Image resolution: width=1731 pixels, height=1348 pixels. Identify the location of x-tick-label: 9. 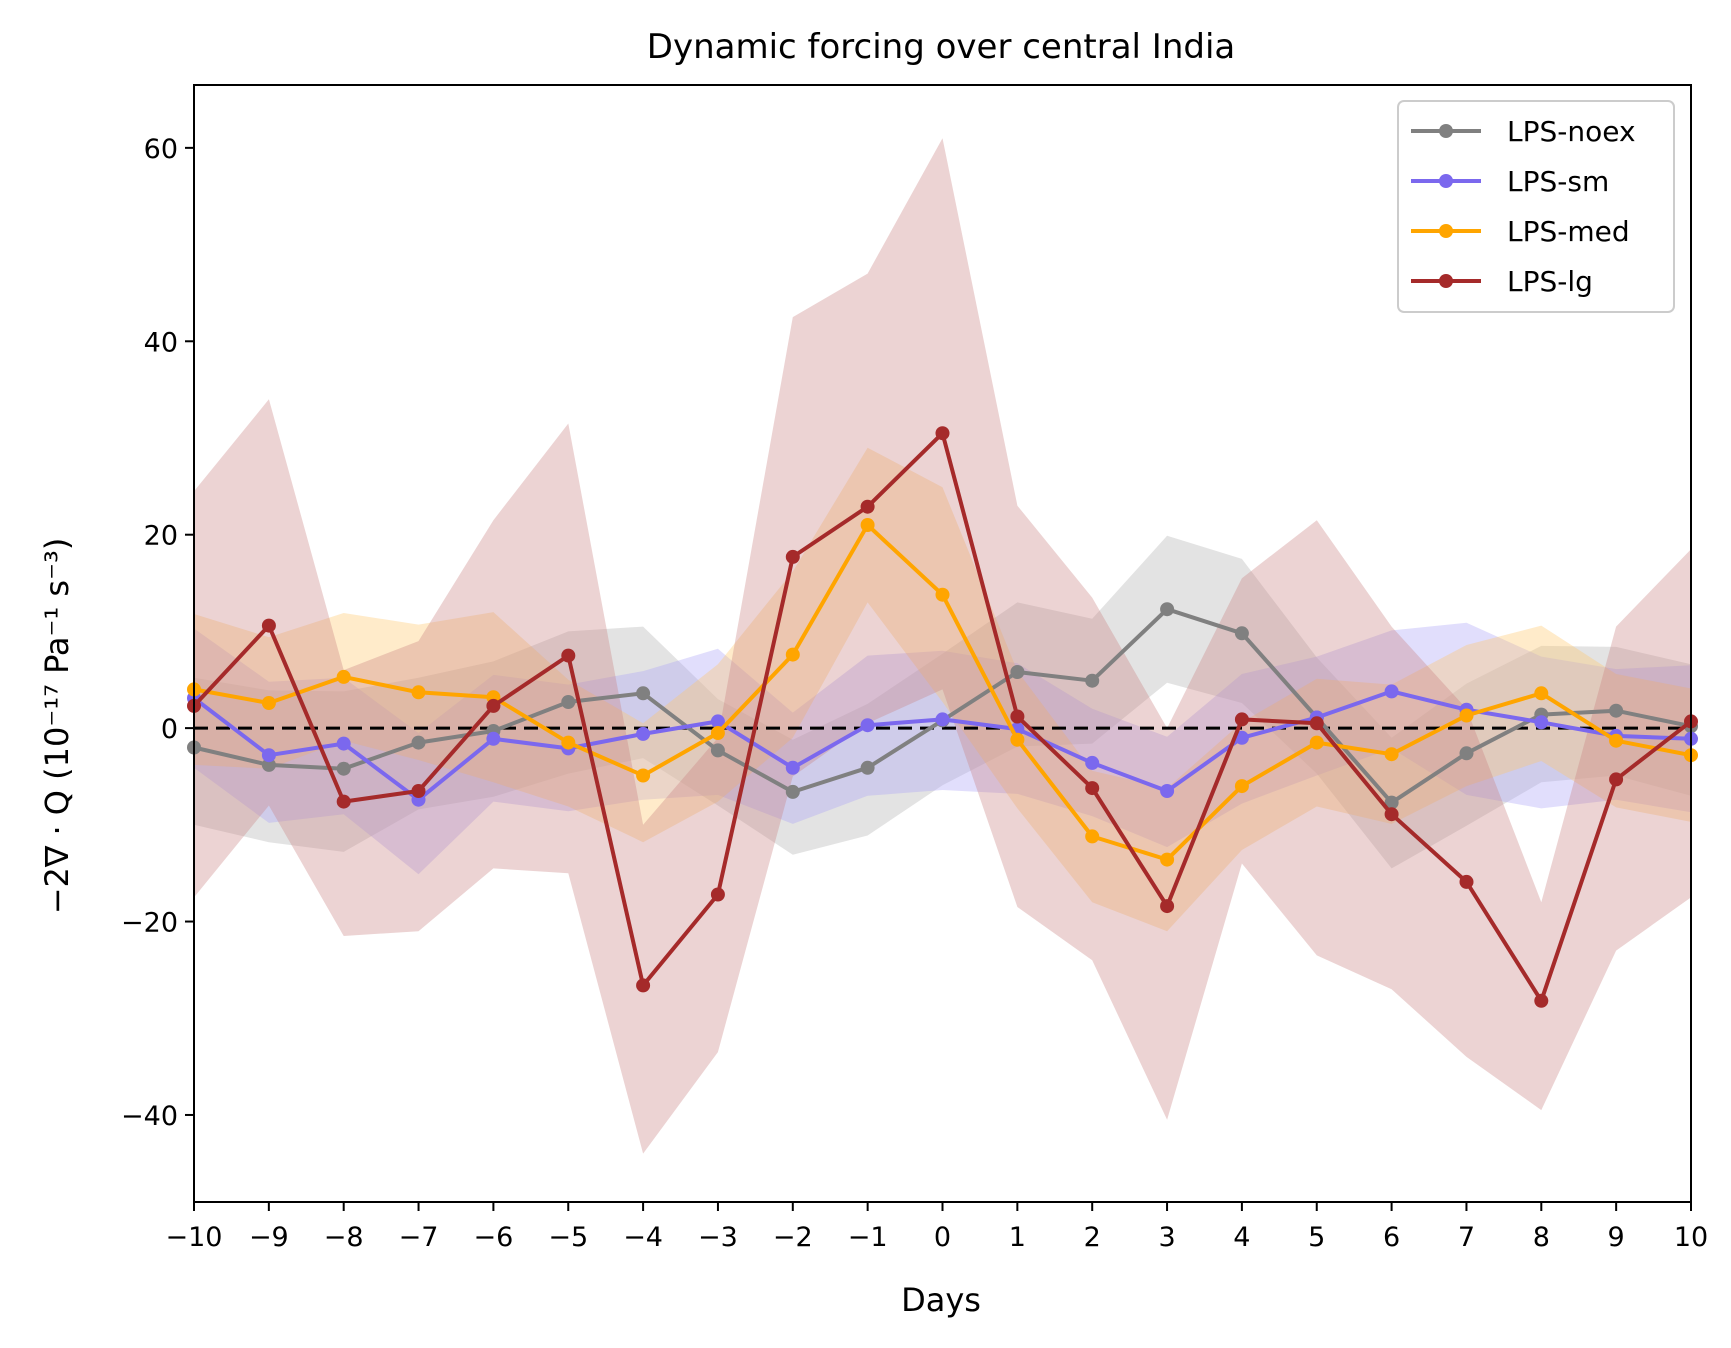
(1616, 1237).